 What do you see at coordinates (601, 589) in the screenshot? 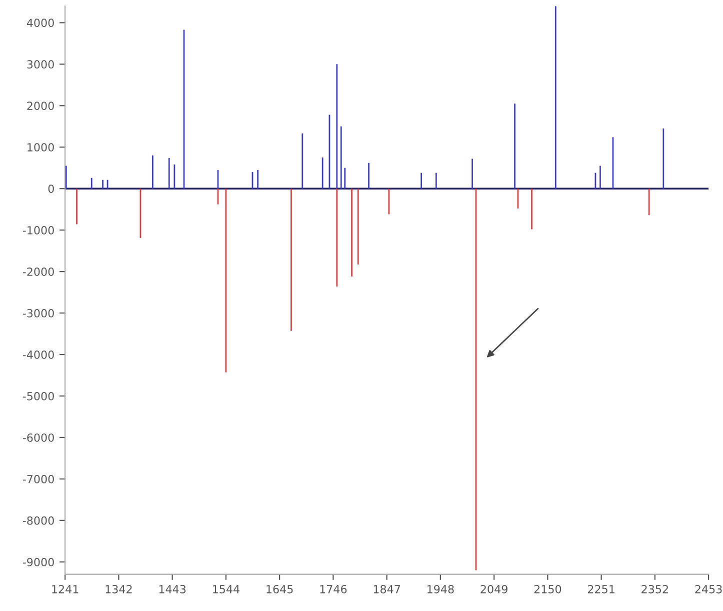
I see `x-tick-label: 2251` at bounding box center [601, 589].